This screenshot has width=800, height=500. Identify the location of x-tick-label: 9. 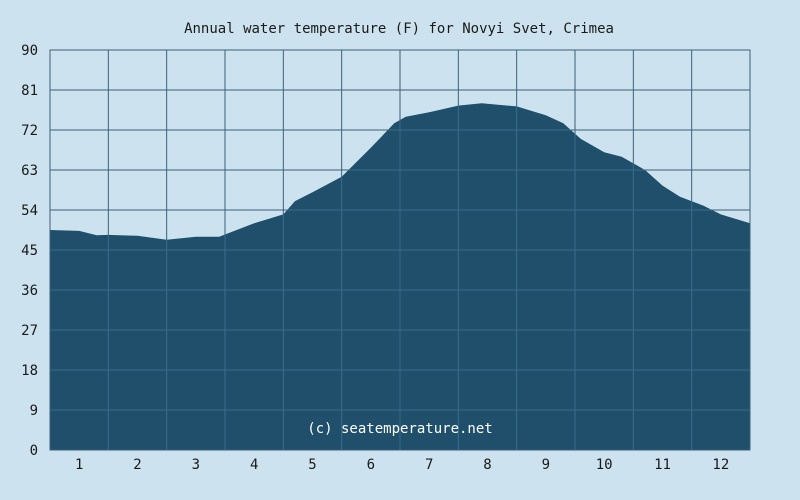
(546, 465).